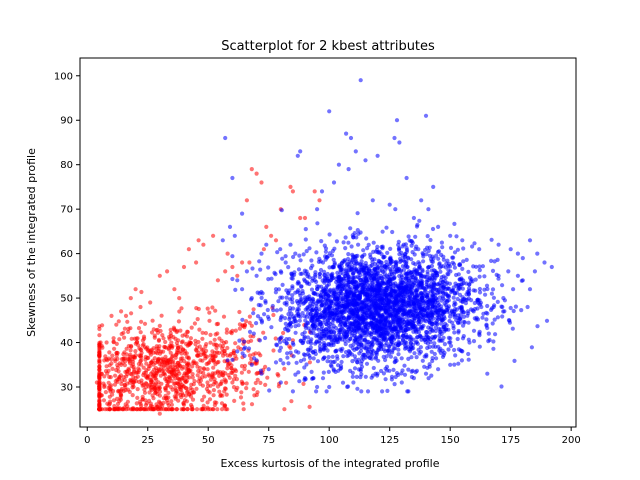 The width and height of the screenshot is (640, 480). I want to click on x-tick-label: 125, so click(389, 440).